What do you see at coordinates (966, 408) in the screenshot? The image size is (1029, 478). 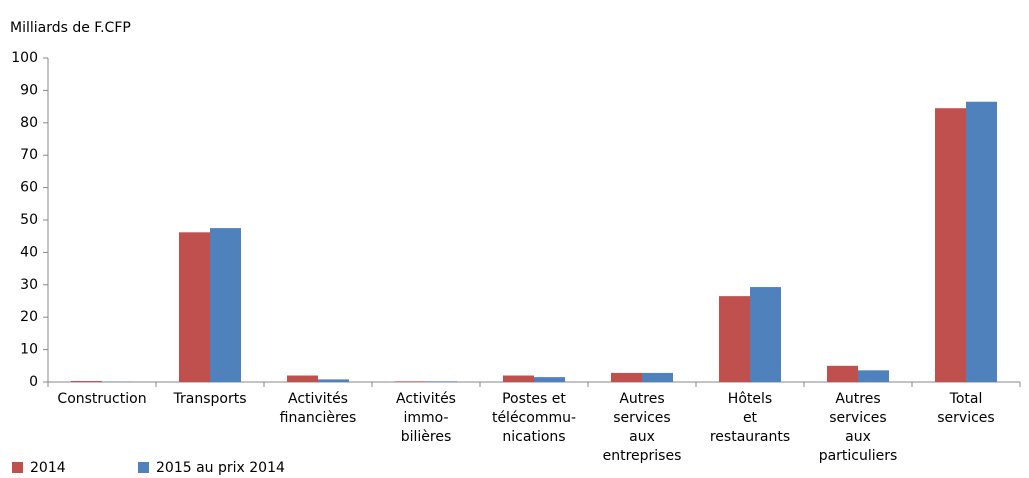 I see `x-tick-label: Total services` at bounding box center [966, 408].